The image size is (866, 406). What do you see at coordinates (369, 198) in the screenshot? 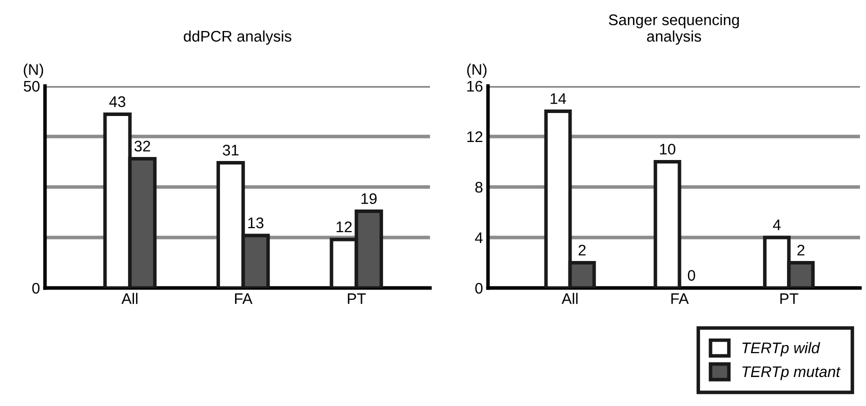
I see `data-label: 19` at bounding box center [369, 198].